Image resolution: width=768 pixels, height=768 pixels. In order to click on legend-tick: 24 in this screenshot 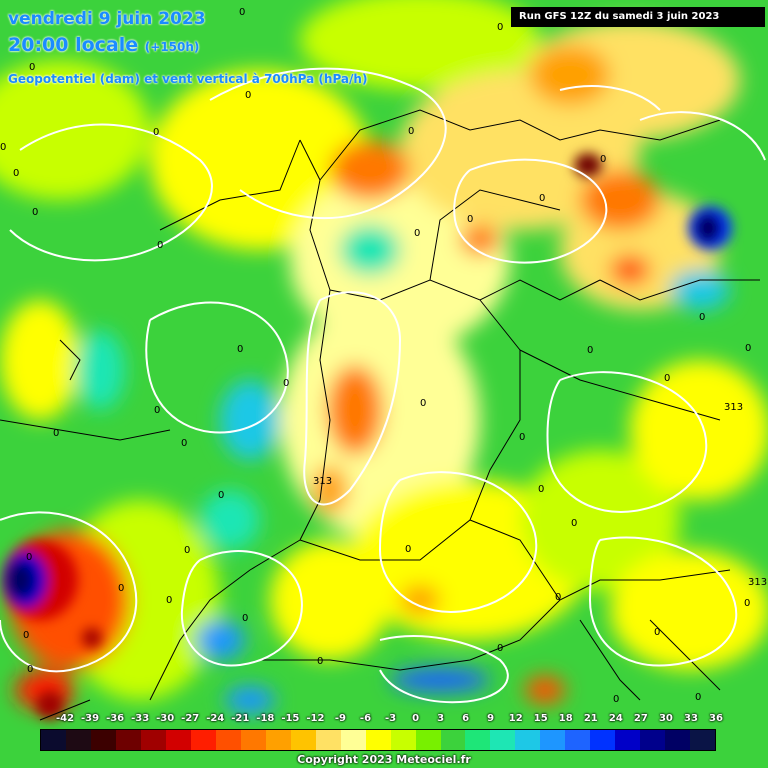, I will do `click(615, 718)`.